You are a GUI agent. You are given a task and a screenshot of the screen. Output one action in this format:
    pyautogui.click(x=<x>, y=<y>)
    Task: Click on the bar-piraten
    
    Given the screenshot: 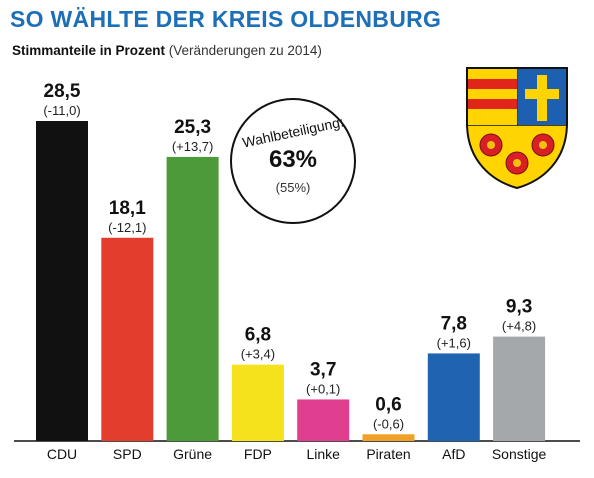 What is the action you would take?
    pyautogui.click(x=388, y=437)
    